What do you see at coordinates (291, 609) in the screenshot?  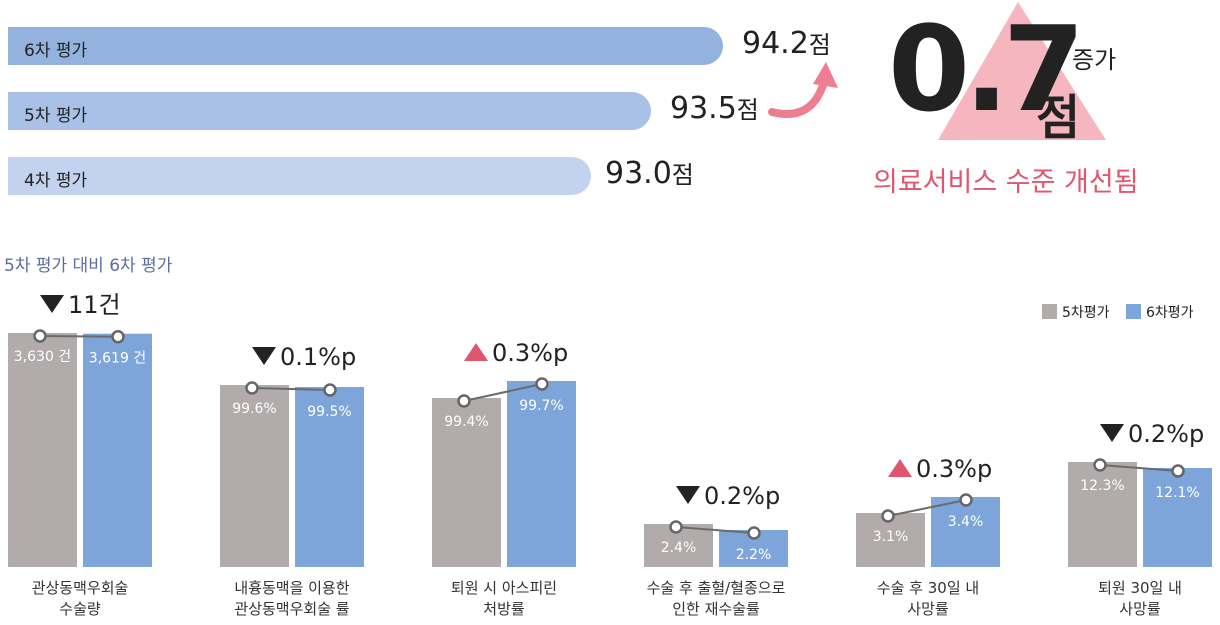 I see `category-label: 관상동맥우회술 률` at bounding box center [291, 609].